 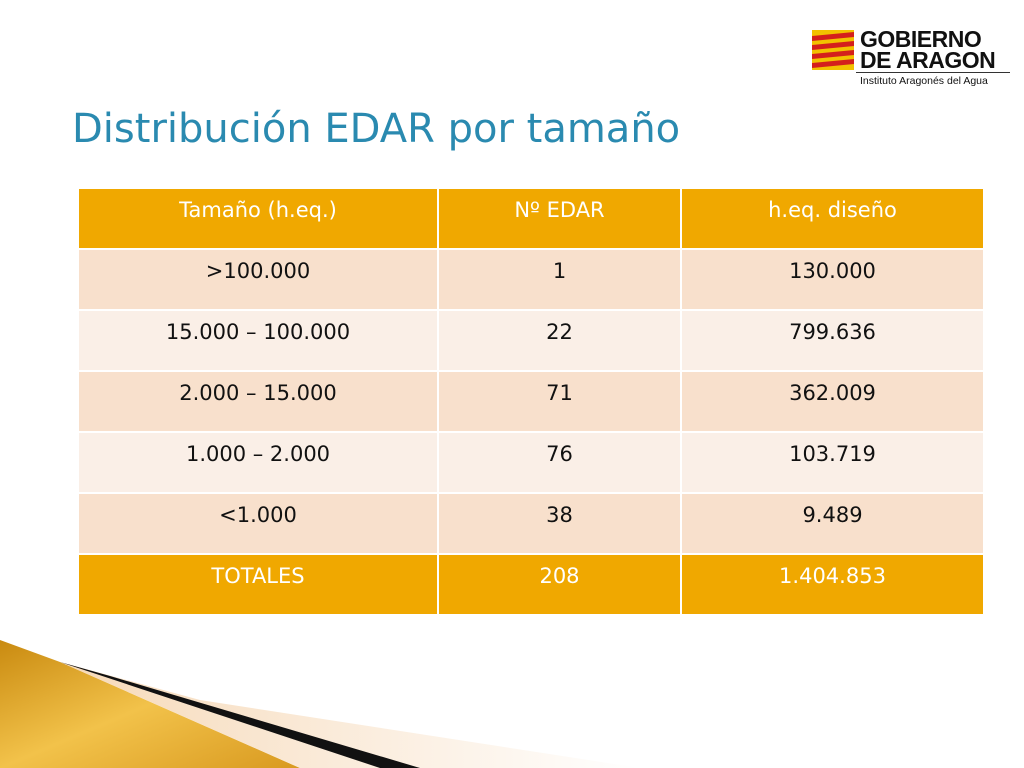 What do you see at coordinates (258, 523) in the screenshot?
I see `cell-size: <1.000` at bounding box center [258, 523].